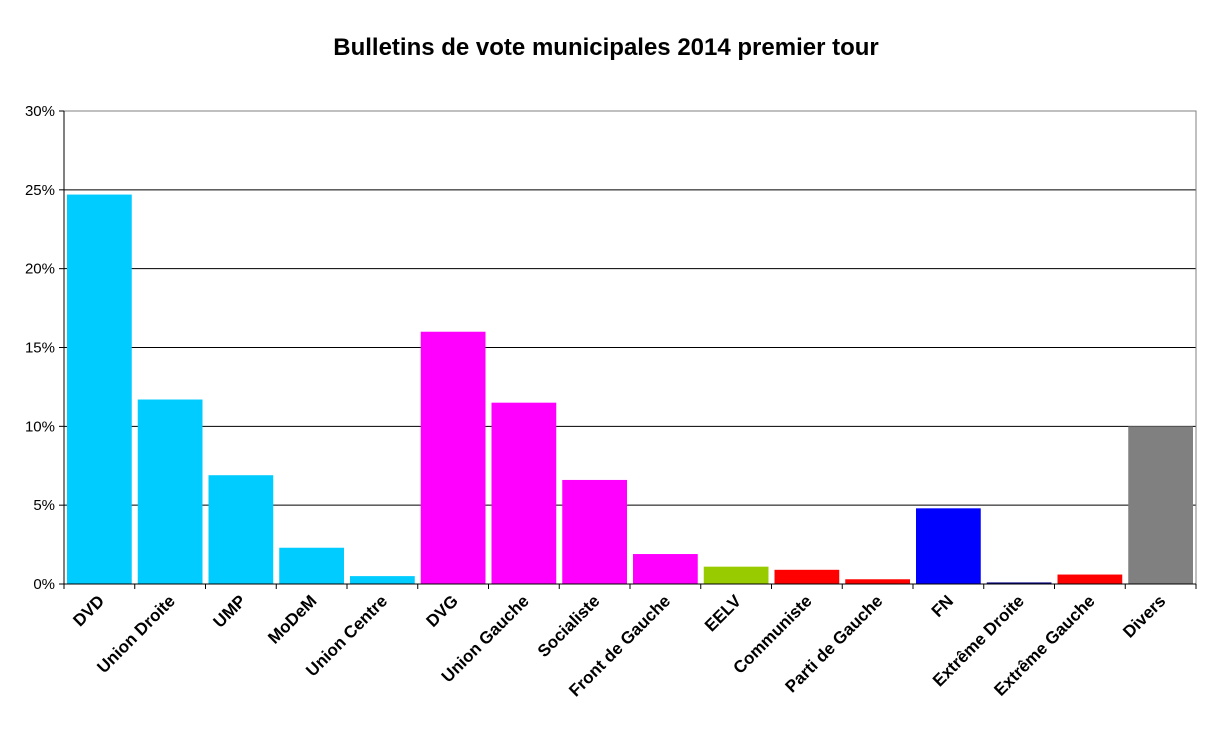 This screenshot has height=754, width=1213. Describe the element at coordinates (40, 111) in the screenshot. I see `y-tick-label: 30%` at that location.